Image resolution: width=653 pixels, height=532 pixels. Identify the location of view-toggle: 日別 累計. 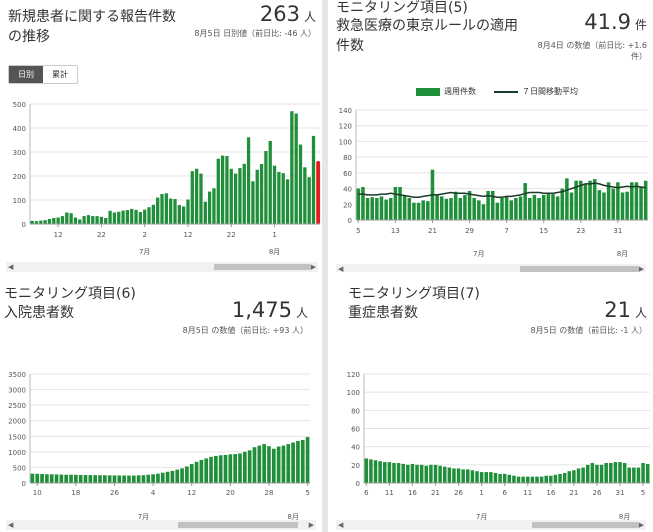
(43, 74).